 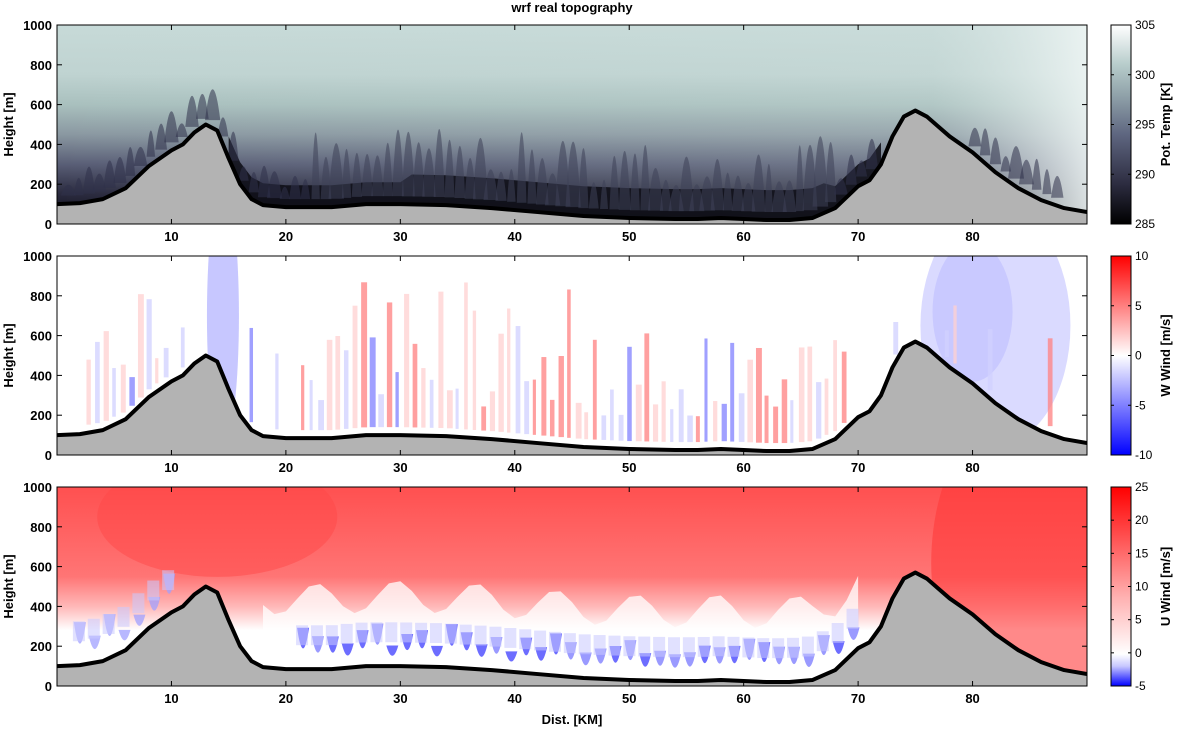 What do you see at coordinates (1140, 686) in the screenshot?
I see `colorbar-tick-label: -5` at bounding box center [1140, 686].